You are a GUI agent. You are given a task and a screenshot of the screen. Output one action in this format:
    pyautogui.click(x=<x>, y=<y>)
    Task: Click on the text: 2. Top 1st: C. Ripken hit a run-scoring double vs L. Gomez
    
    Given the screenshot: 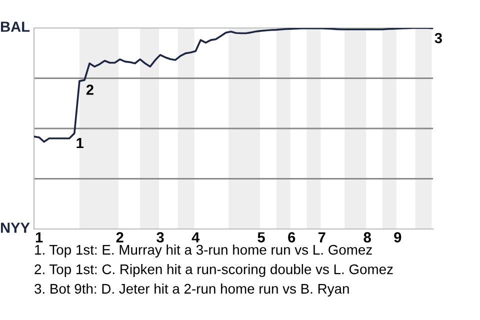 What is the action you would take?
    pyautogui.click(x=213, y=270)
    